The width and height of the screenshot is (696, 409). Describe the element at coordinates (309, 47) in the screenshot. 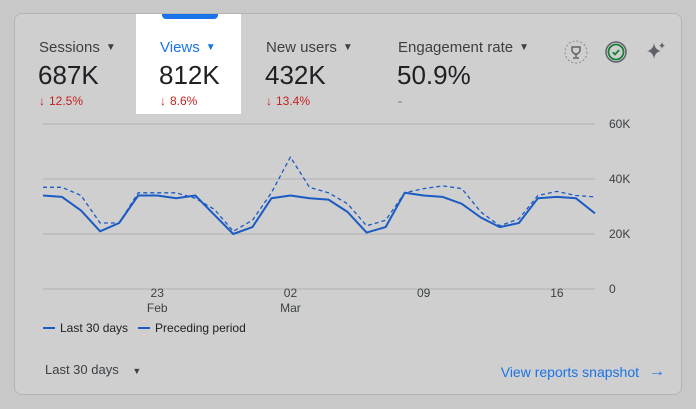

I see `metric-label: New users ▼` at that location.